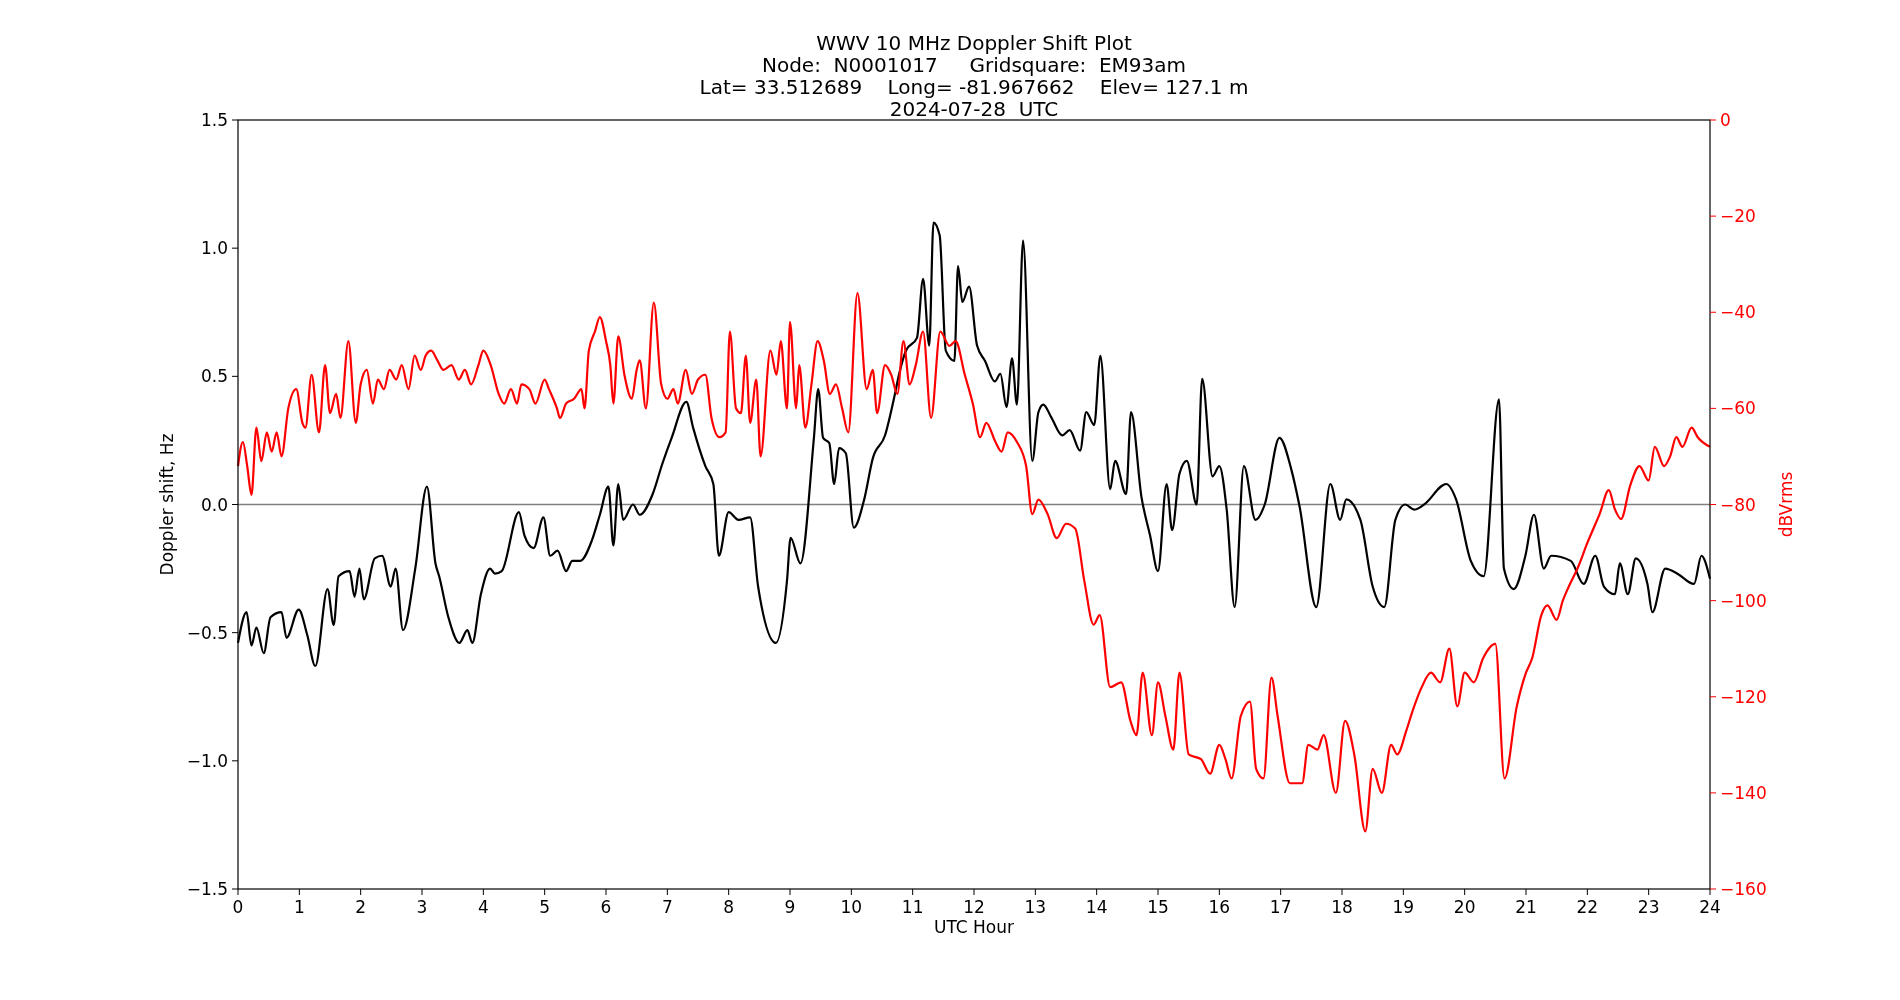  What do you see at coordinates (214, 248) in the screenshot?
I see `y-tick-label: 1.0` at bounding box center [214, 248].